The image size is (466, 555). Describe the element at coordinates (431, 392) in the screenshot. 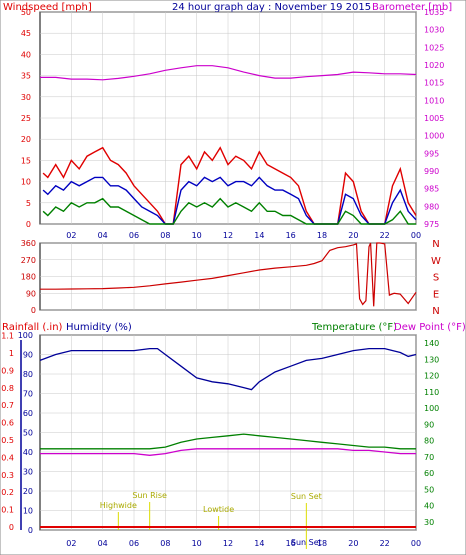

I see `temperature-tick-label: 110` at that location.